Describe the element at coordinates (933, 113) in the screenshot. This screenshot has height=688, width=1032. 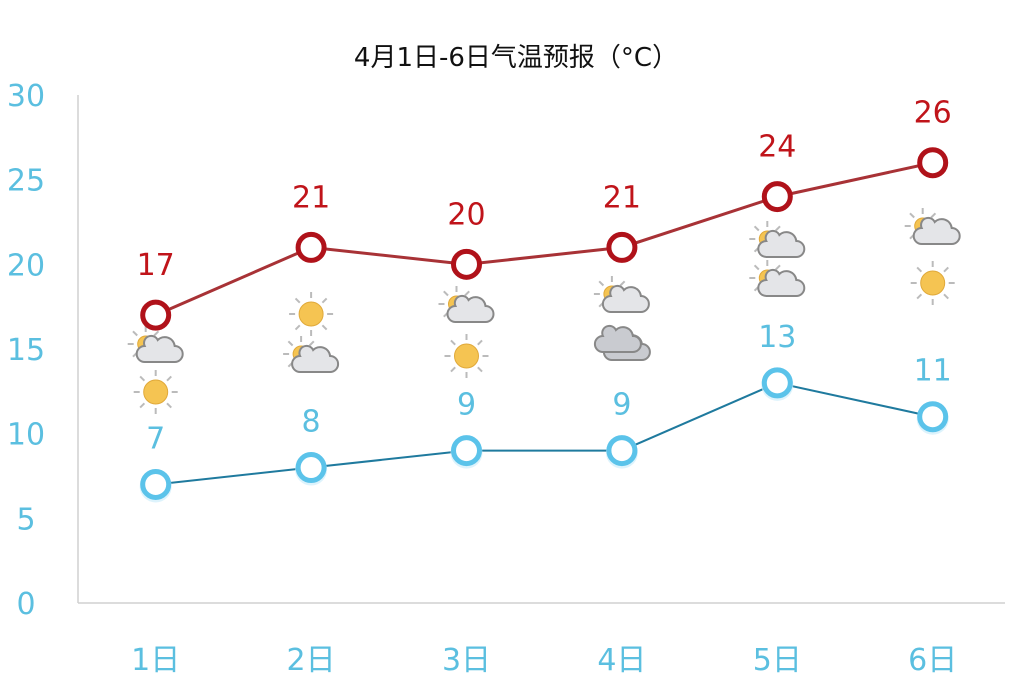
I see `high-temp-label: 26` at that location.